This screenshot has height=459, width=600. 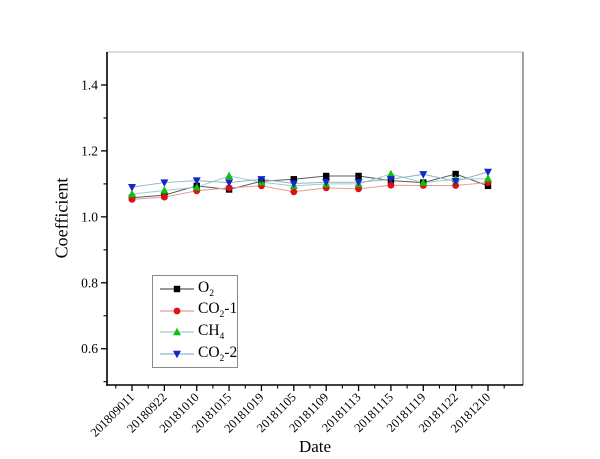 I want to click on y-tick-label: 0.6, so click(x=89, y=348).